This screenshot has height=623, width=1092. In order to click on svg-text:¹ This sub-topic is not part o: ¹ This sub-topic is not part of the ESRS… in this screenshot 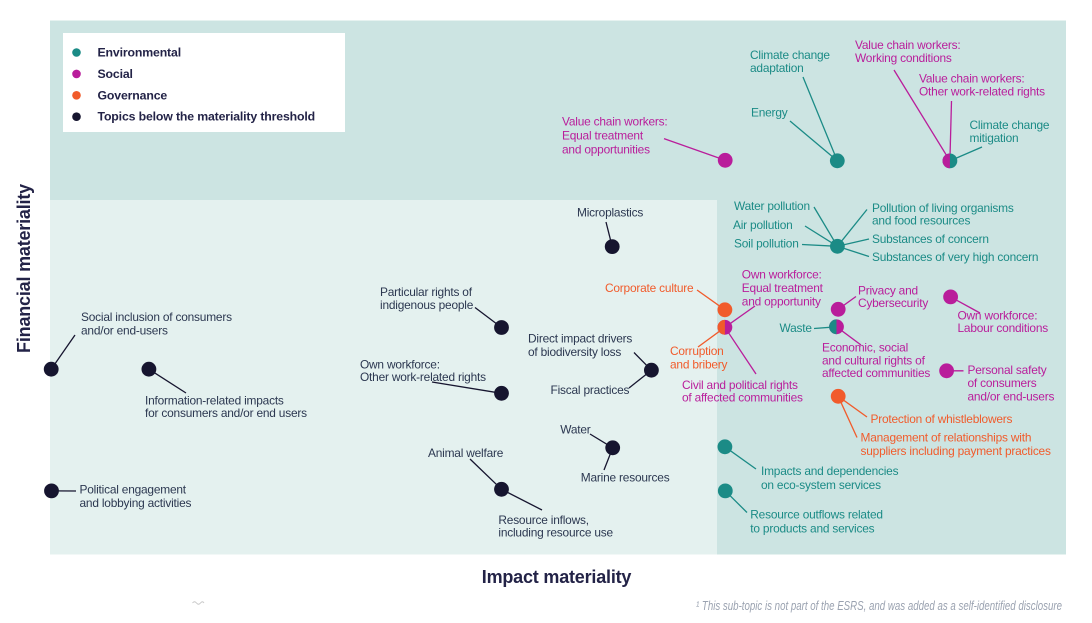, I will do `click(879, 606)`.